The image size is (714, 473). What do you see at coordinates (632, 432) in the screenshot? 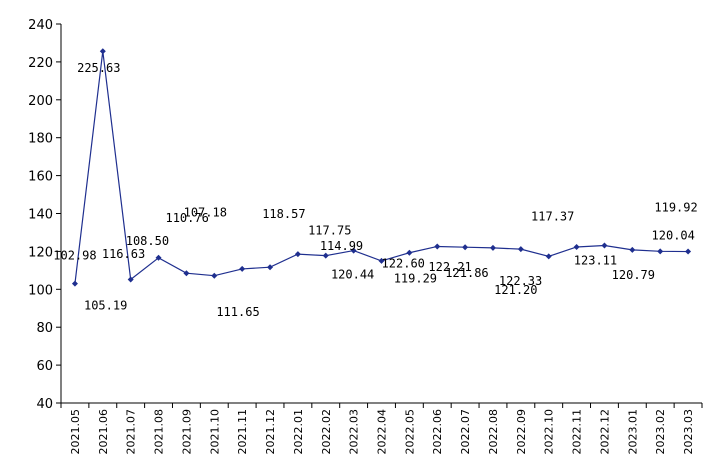
I see `x-tick-label: 2023.01` at bounding box center [632, 432].